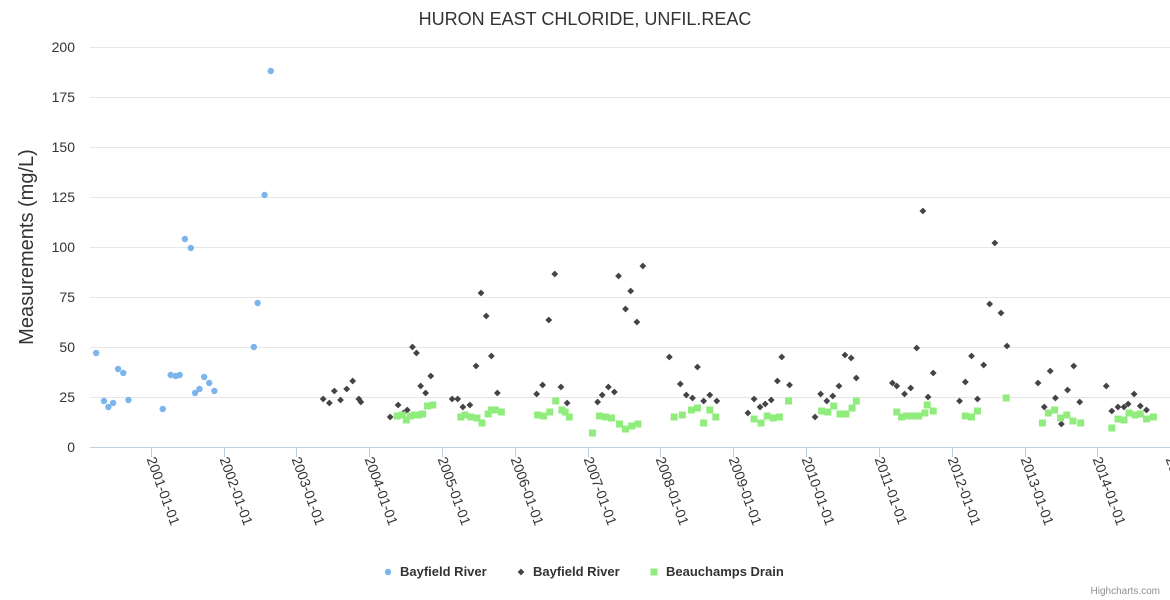 The image size is (1170, 600). Describe the element at coordinates (435, 571) in the screenshot. I see `legend-item: Bayfield River` at that location.